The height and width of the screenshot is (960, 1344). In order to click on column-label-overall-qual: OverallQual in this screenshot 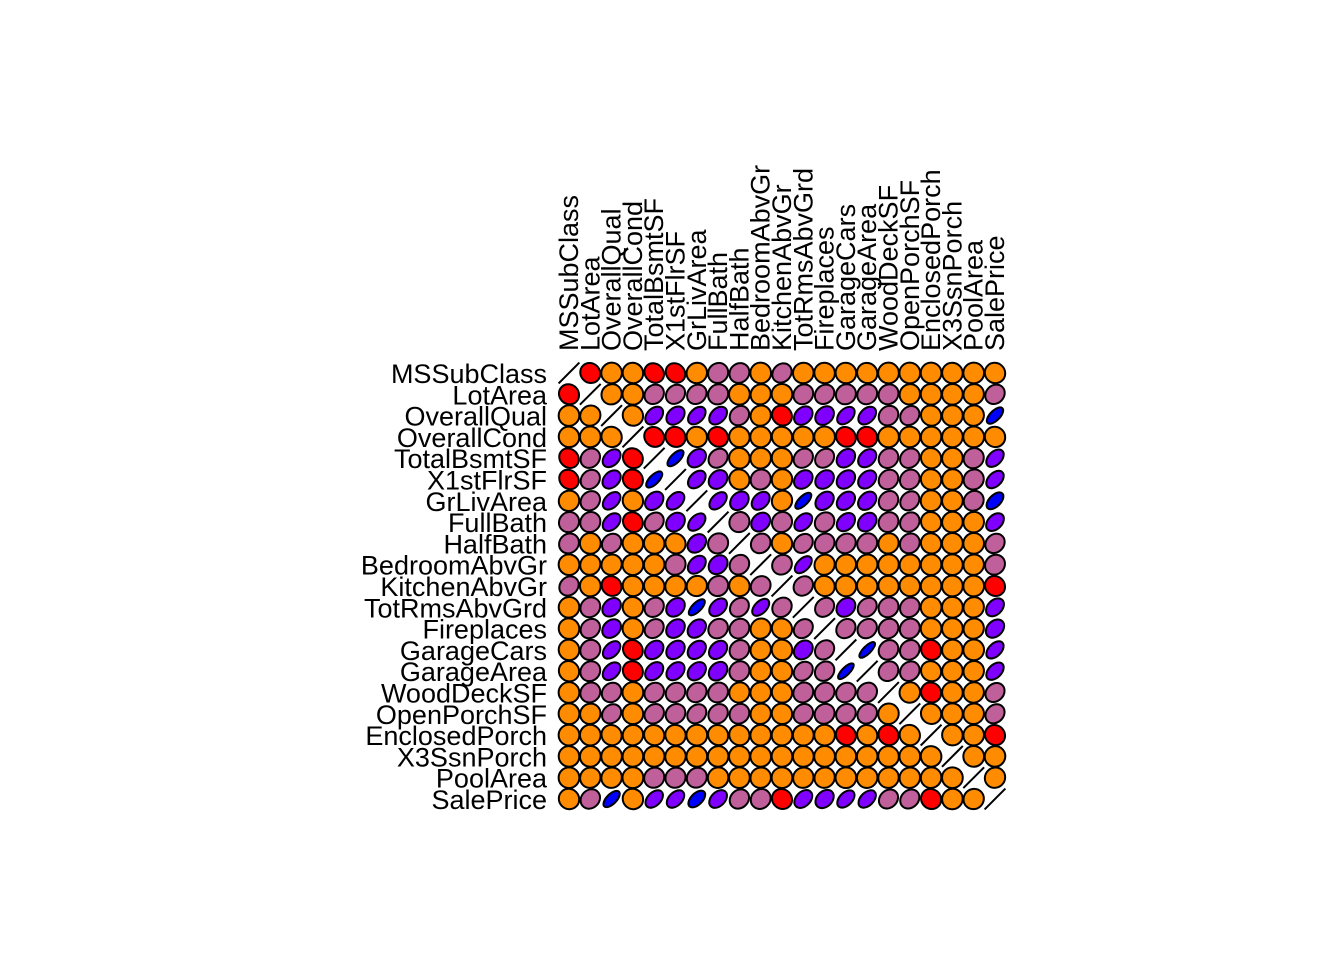, I will do `click(612, 279)`.